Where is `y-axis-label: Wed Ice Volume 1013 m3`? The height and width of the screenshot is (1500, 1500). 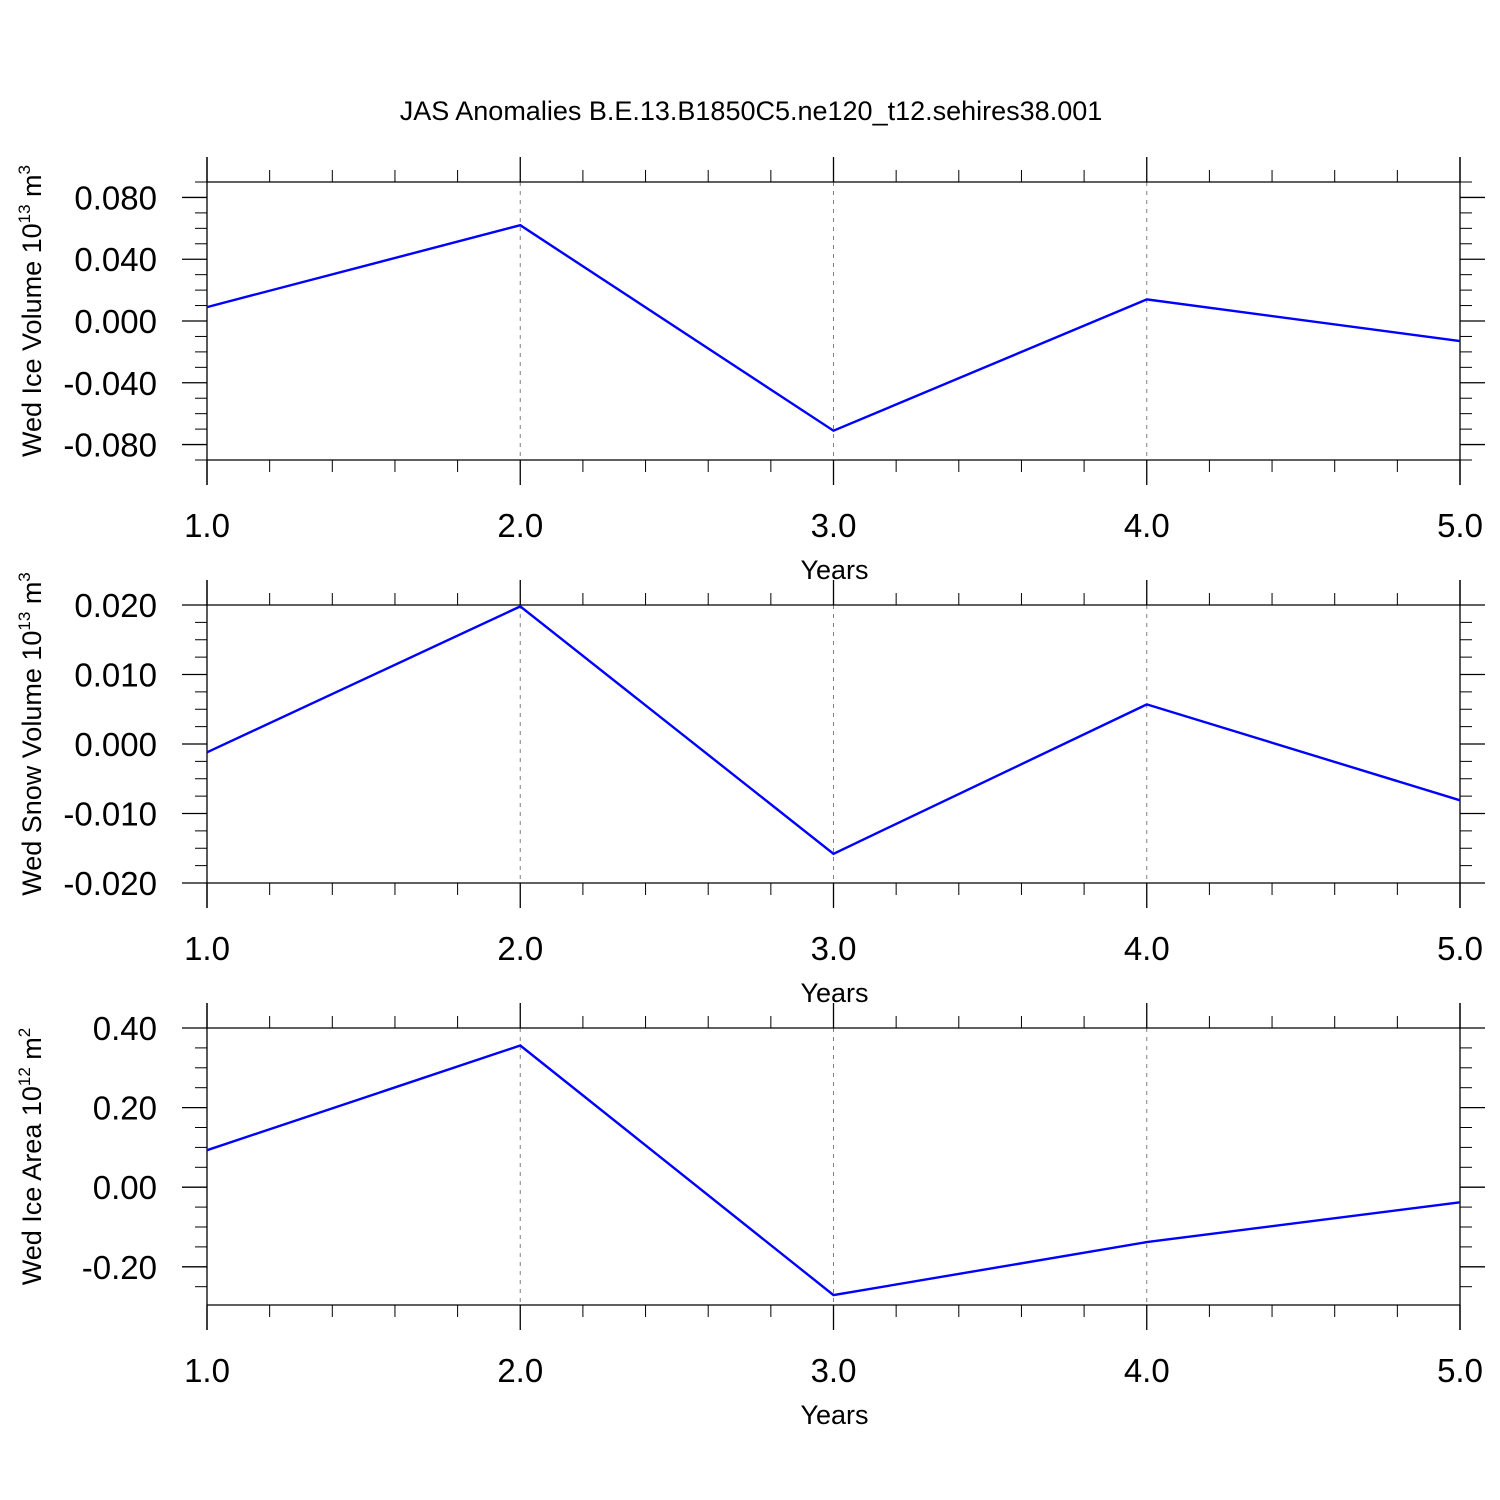
y-axis-label: Wed Ice Volume 1013 m3 is located at coordinates (31, 311).